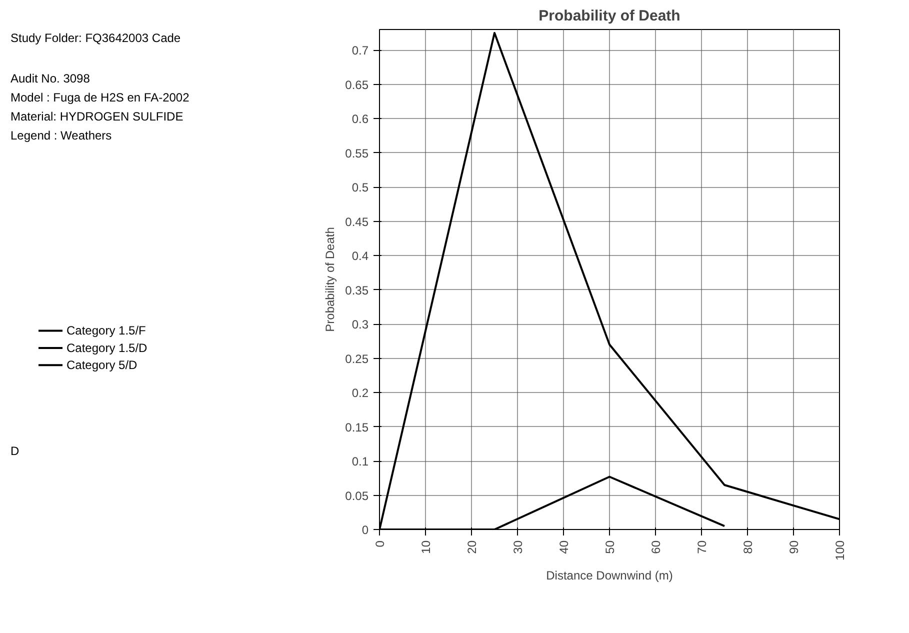 Image resolution: width=909 pixels, height=633 pixels. I want to click on x-tick-label: 10, so click(426, 547).